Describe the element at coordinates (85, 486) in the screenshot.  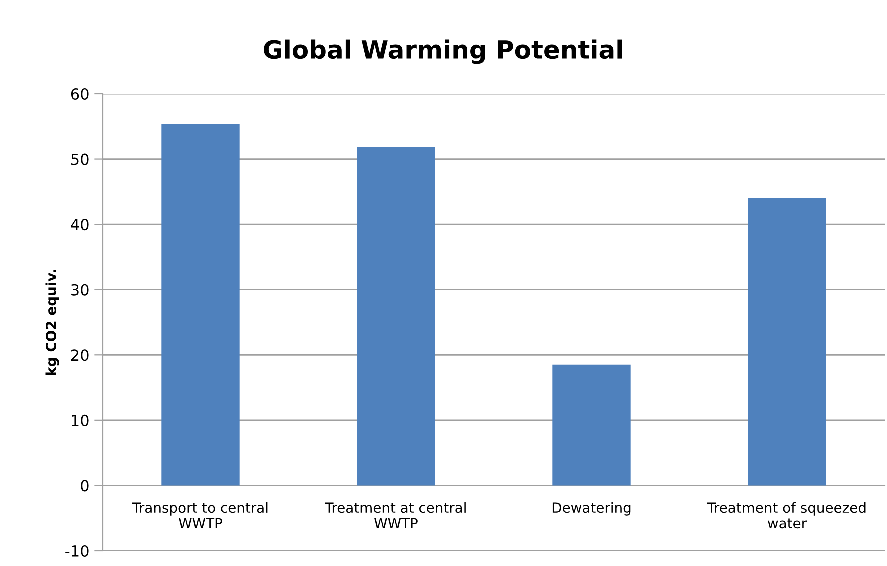
I see `y-tick-label: 0` at that location.